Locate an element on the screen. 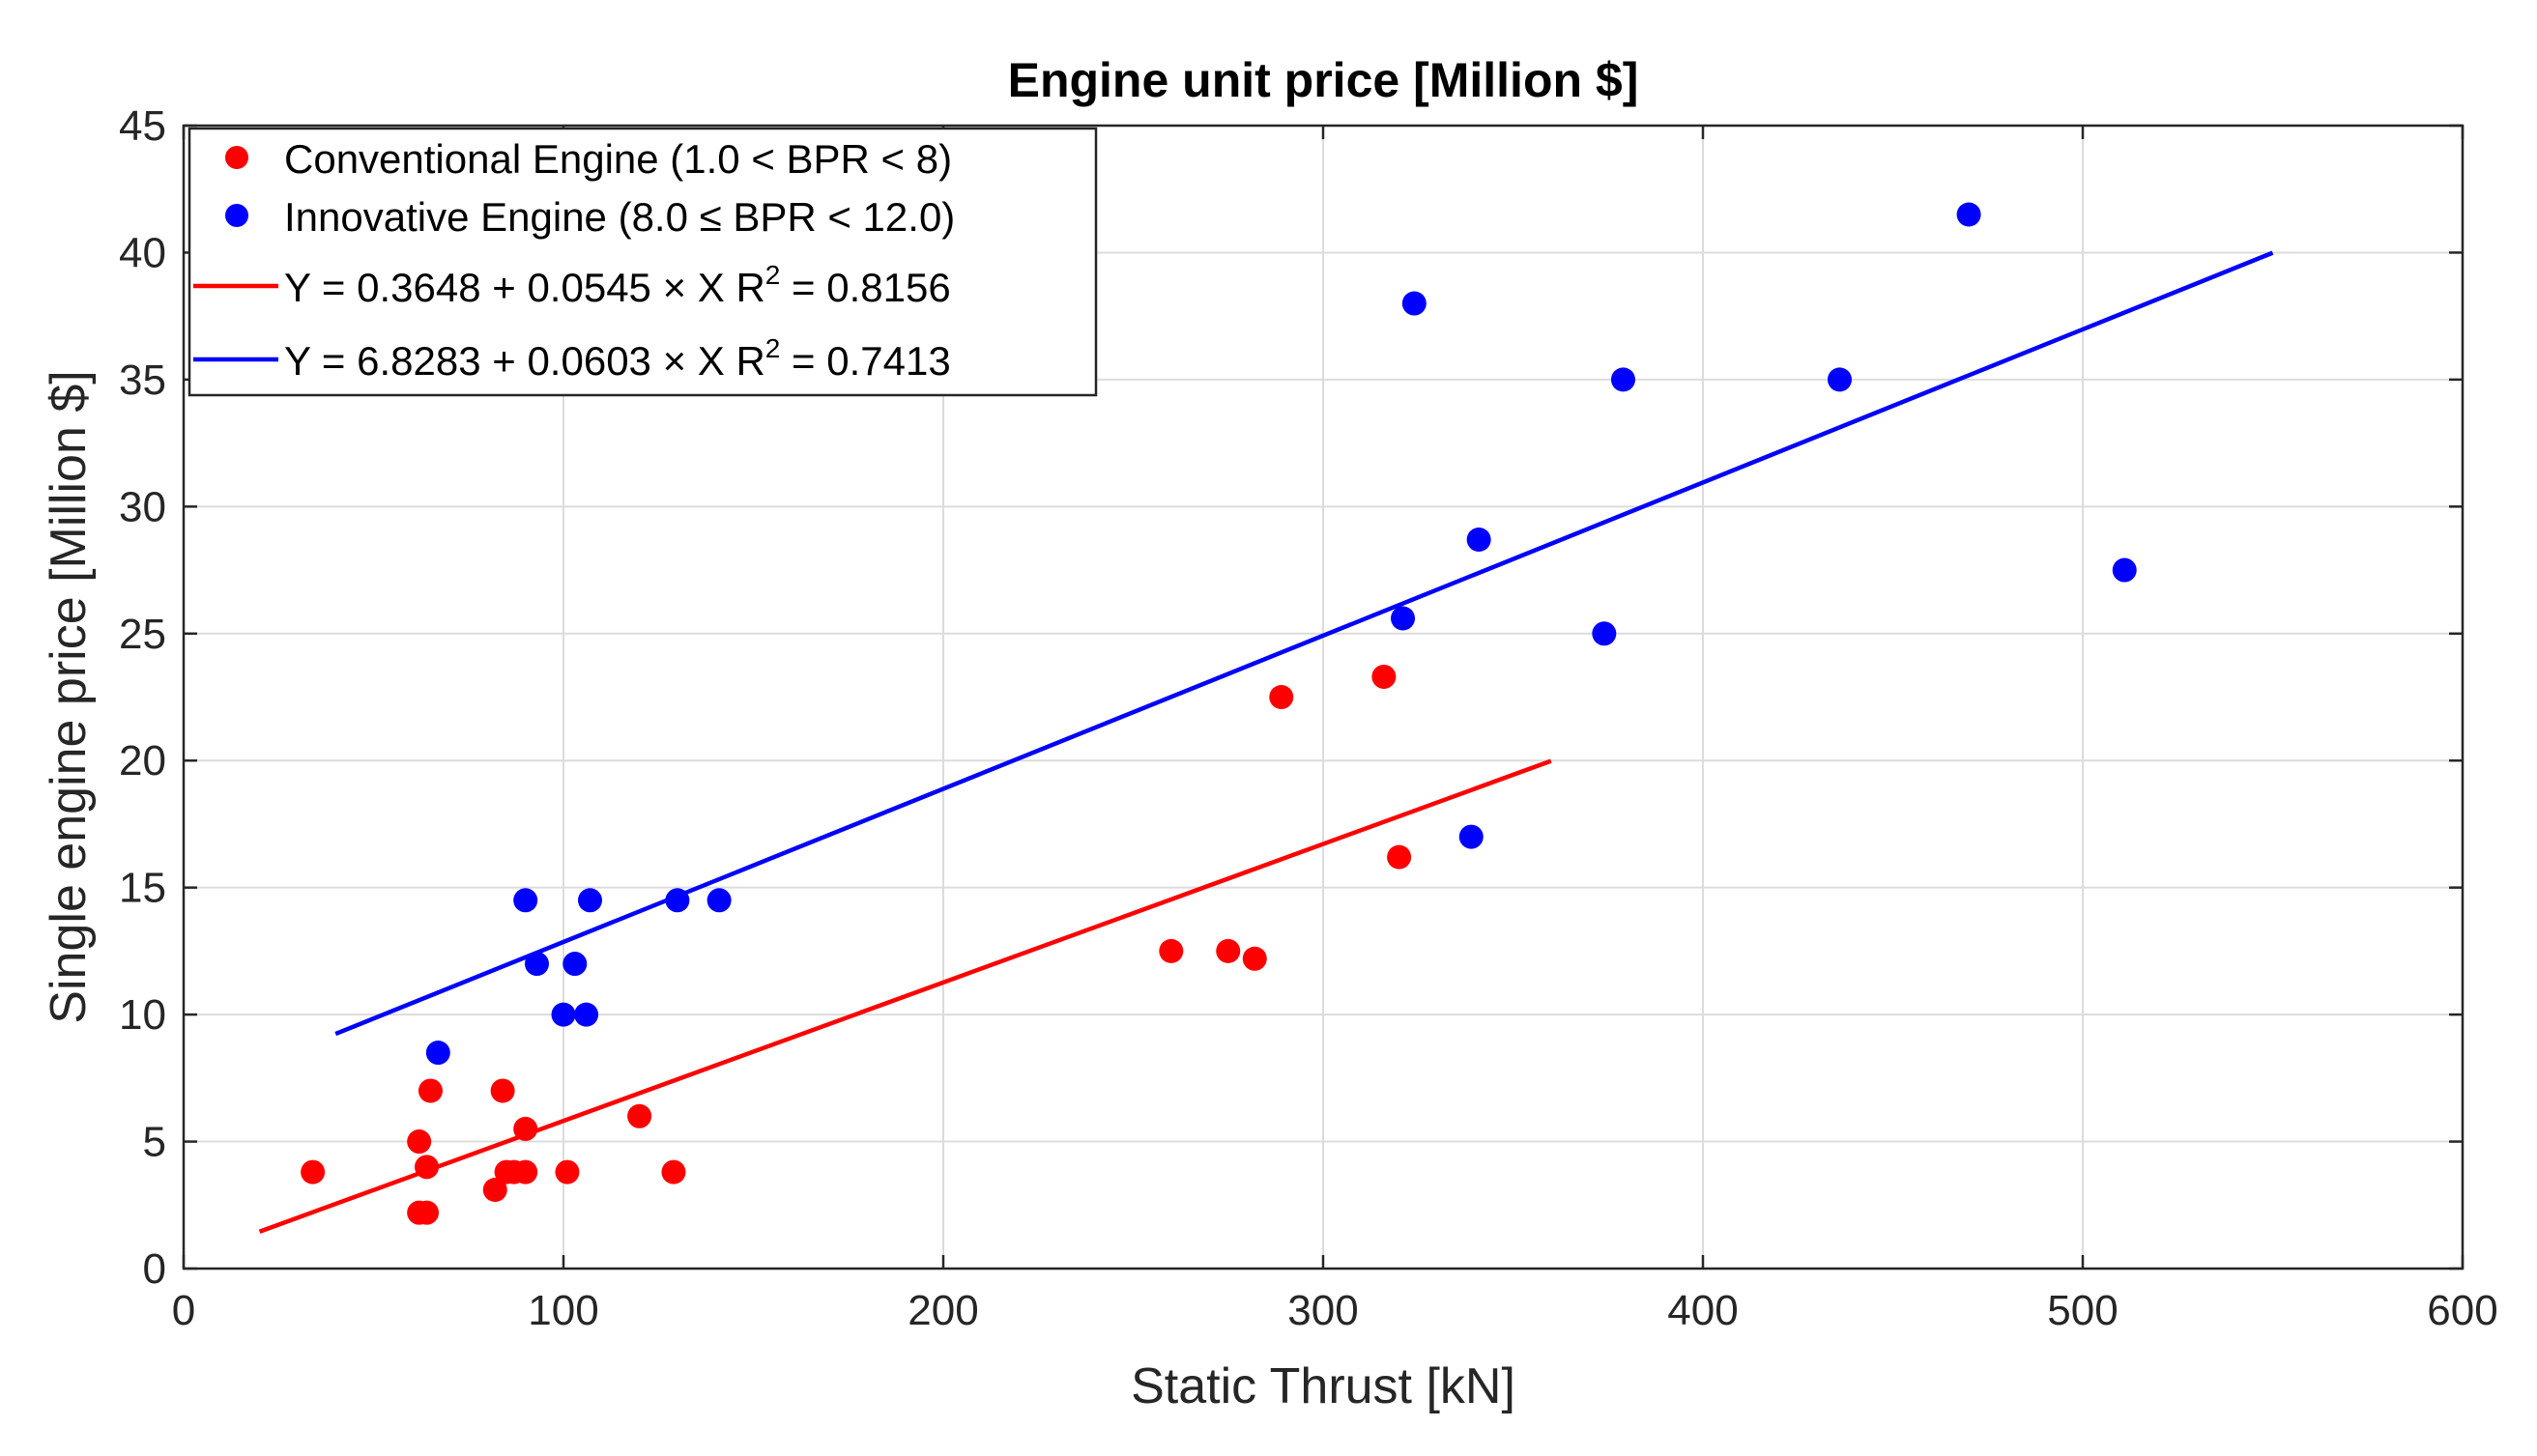 This screenshot has width=2537, height=1456. y-tick-label: 15 is located at coordinates (143, 889).